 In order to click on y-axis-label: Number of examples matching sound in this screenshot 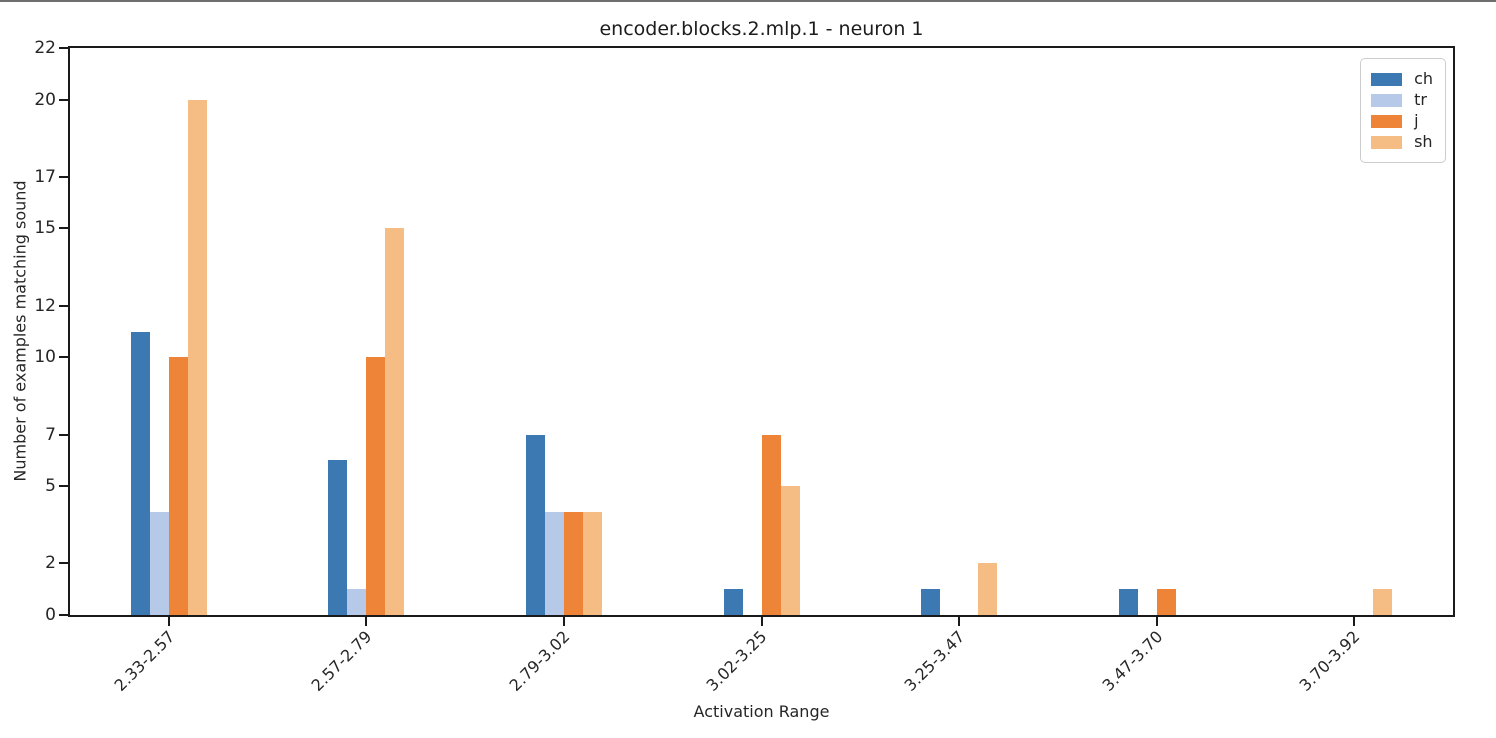, I will do `click(20, 331)`.